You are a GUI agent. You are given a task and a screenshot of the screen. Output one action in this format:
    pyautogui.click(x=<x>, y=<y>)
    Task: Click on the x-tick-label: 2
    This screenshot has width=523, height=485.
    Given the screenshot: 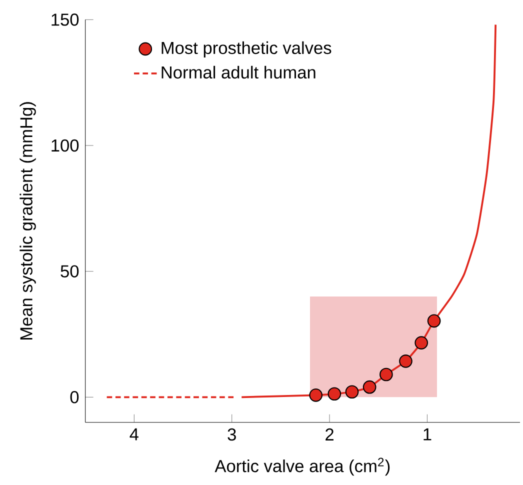 What is the action you would take?
    pyautogui.click(x=330, y=434)
    